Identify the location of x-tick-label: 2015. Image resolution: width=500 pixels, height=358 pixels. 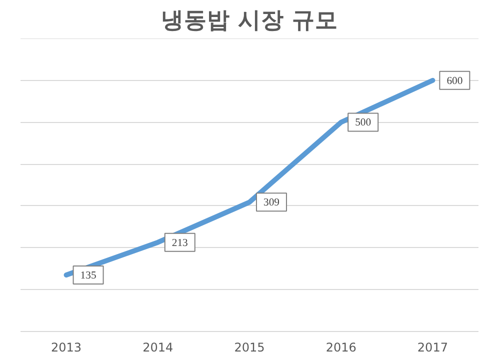
(249, 347).